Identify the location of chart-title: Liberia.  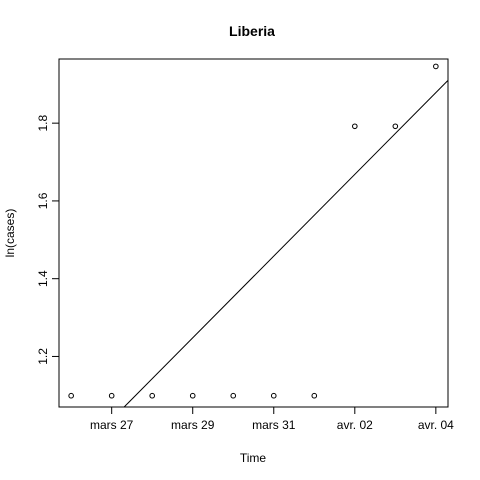
(252, 31).